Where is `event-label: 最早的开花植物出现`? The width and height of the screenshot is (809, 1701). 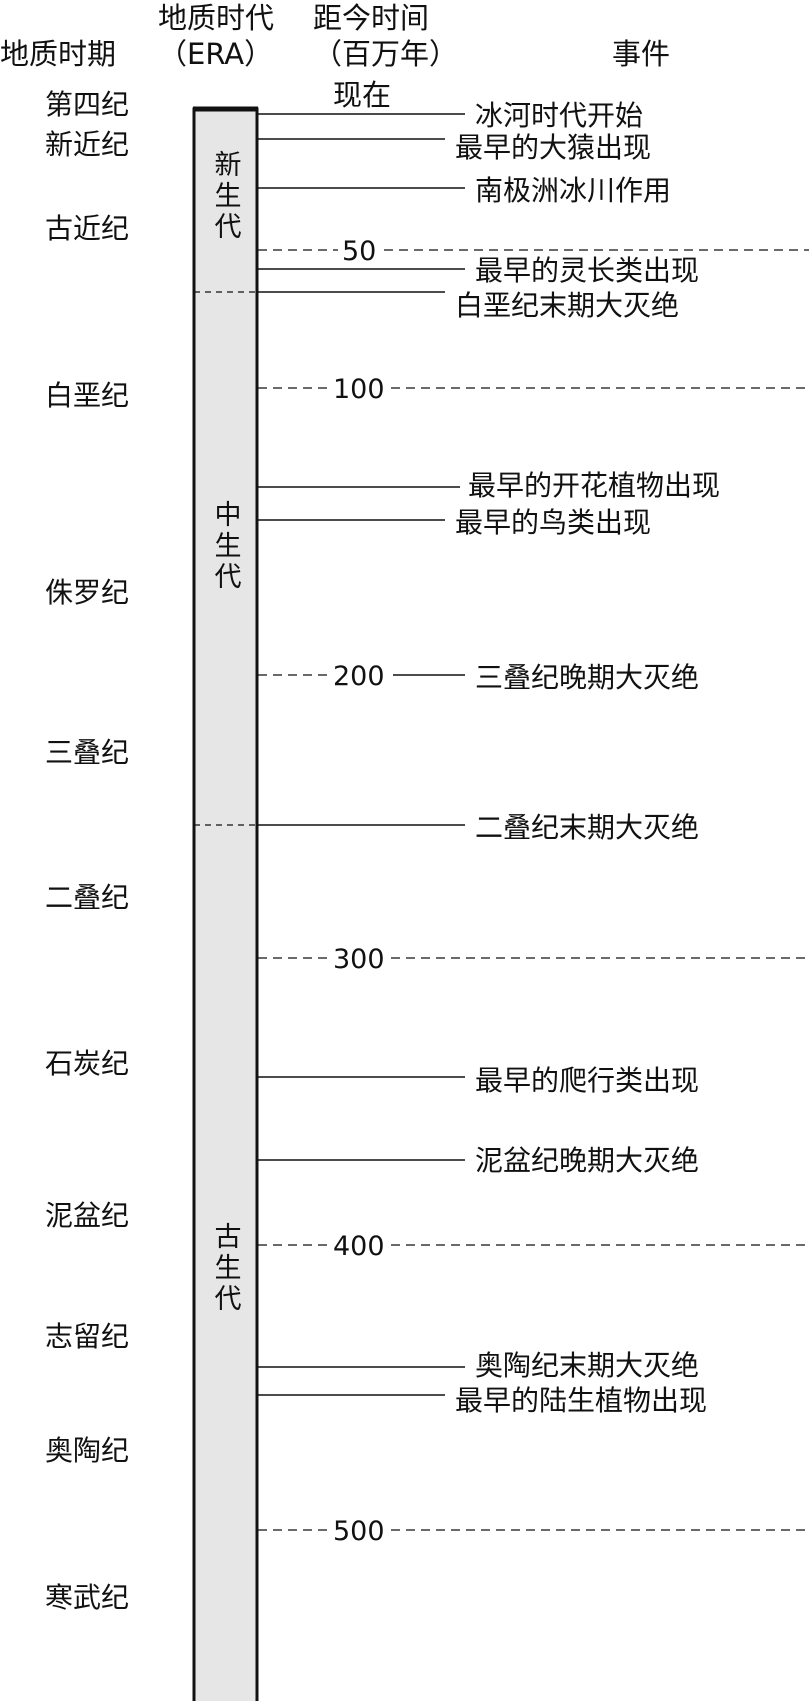 event-label: 最早的开花植物出现 is located at coordinates (594, 485).